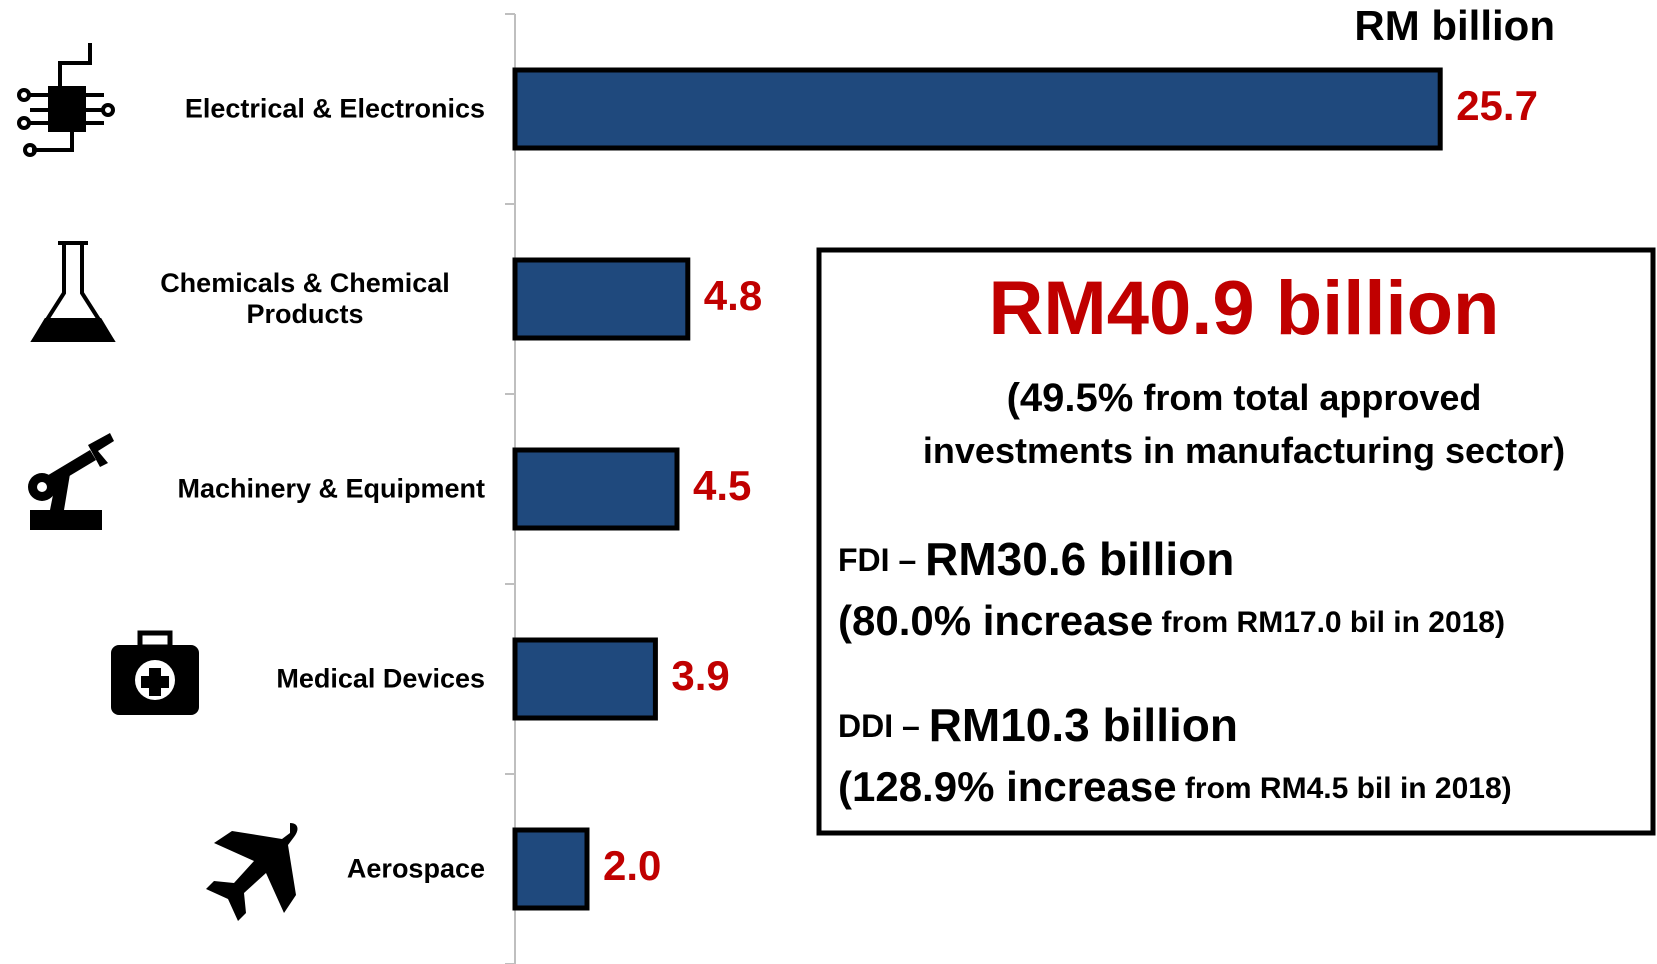 Image resolution: width=1657 pixels, height=964 pixels. I want to click on ddi-part: DDI –, so click(883, 726).